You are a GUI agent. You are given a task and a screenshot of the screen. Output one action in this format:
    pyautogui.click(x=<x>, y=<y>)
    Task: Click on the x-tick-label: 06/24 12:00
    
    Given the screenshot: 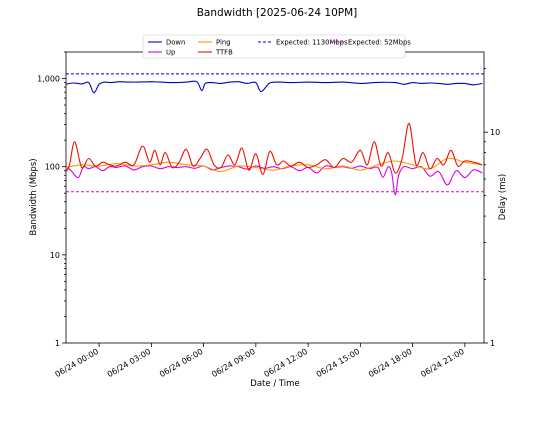 What is the action you would take?
    pyautogui.click(x=285, y=363)
    